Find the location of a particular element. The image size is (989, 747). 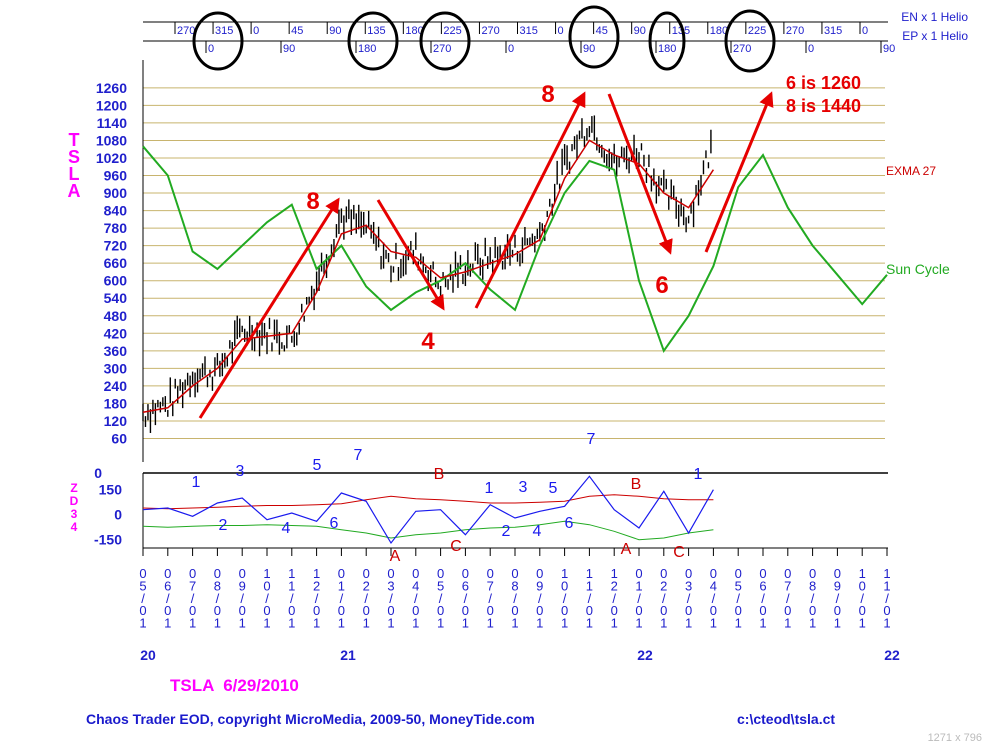

osc-abc-label: A is located at coordinates (626, 549).